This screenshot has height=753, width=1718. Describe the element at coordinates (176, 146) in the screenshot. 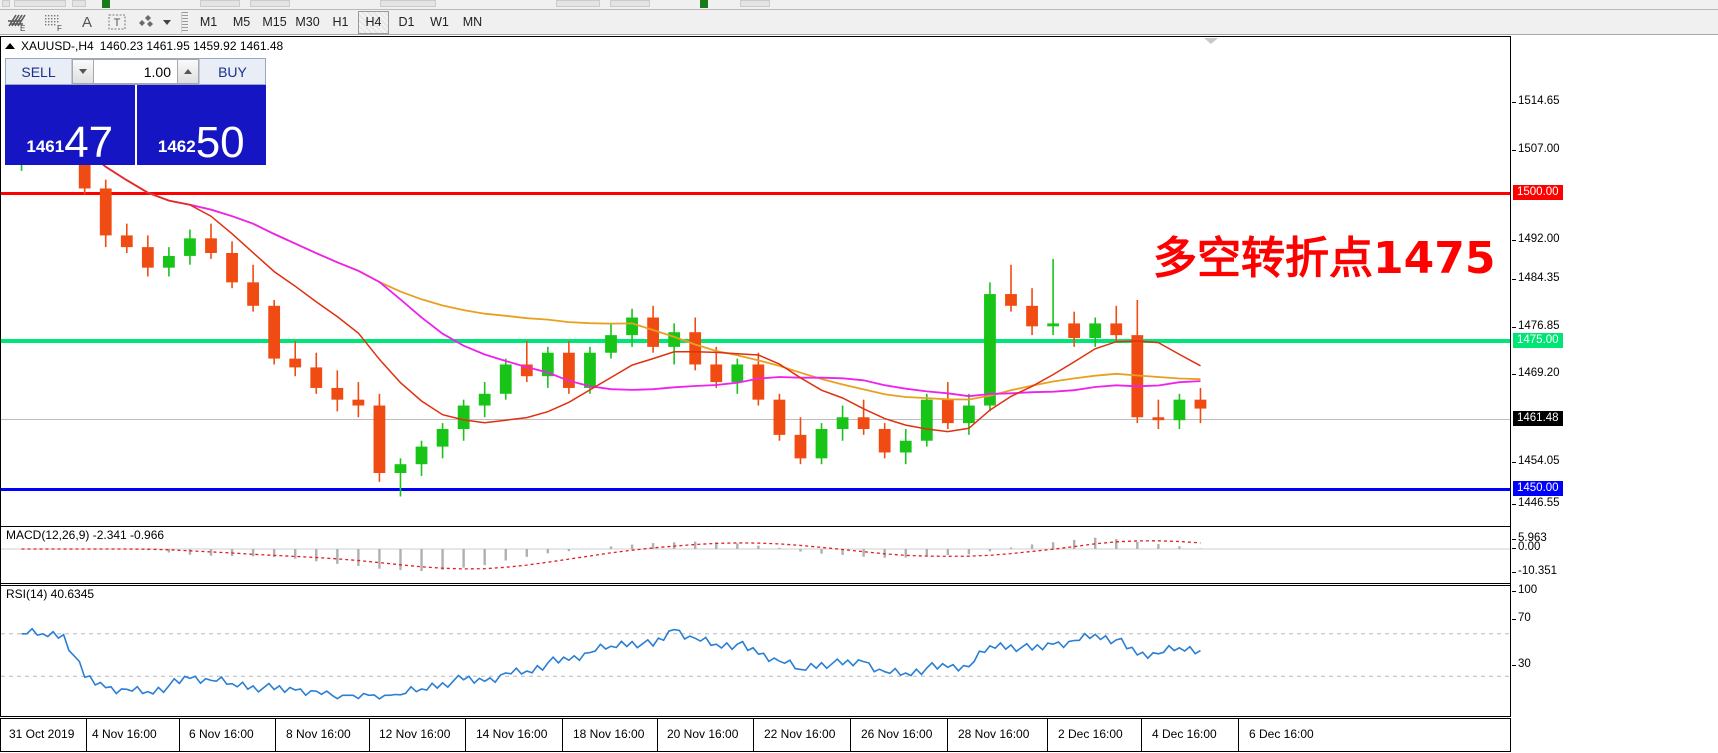

I see `buy-price-integer: 1462` at that location.